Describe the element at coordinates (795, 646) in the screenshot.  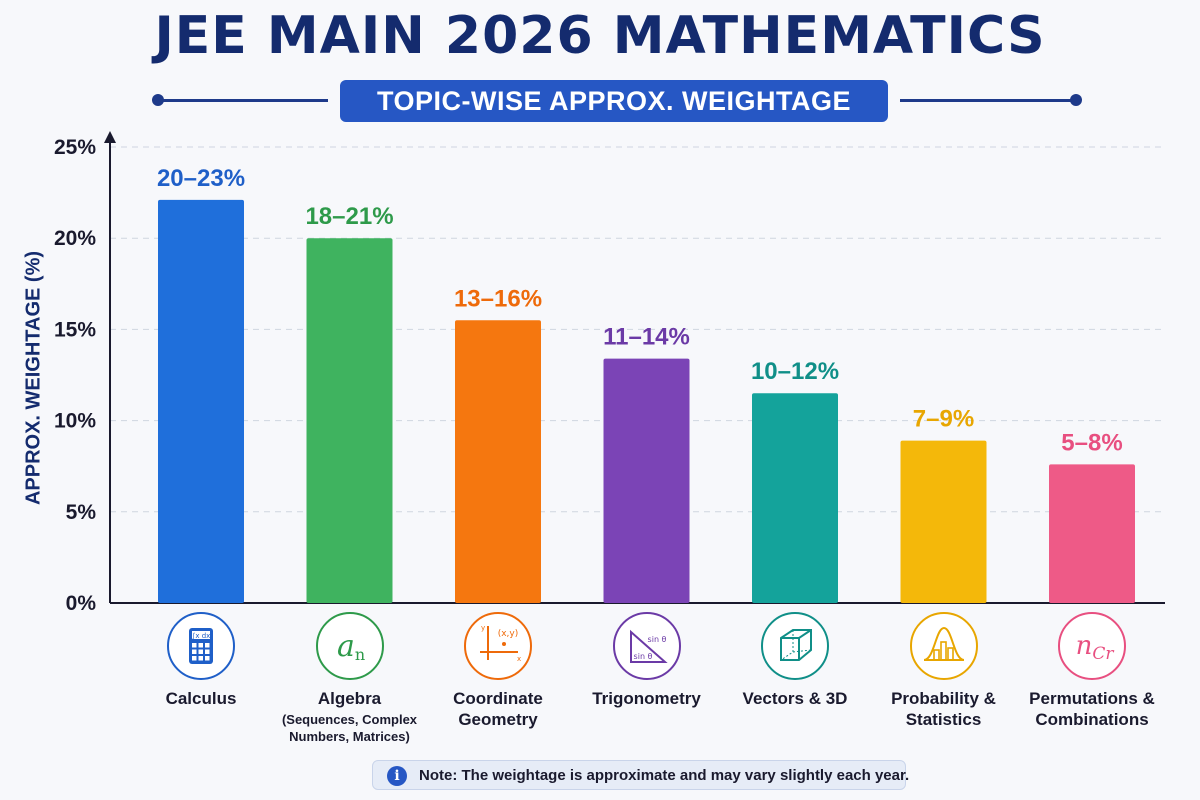
I see `cube-icon` at that location.